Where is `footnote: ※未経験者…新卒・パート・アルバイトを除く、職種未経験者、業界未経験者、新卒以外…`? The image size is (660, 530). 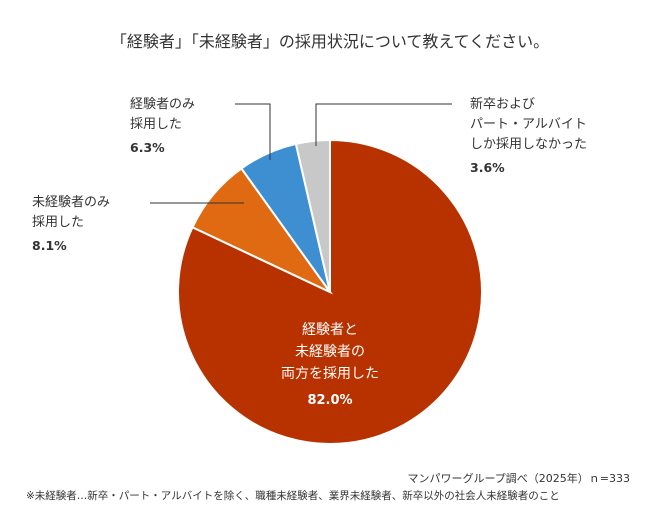 footnote: ※未経験者…新卒・パート・アルバイトを除く、職種未経験者、業界未経験者、新卒以外… is located at coordinates (293, 496).